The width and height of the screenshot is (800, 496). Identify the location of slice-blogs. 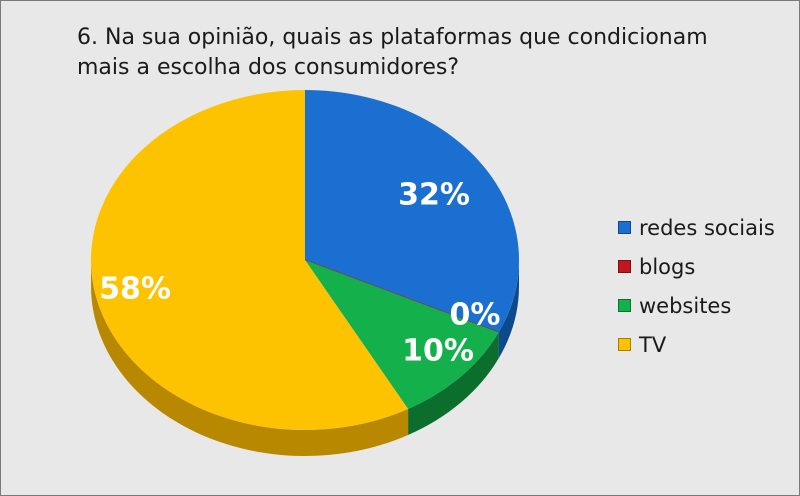
(401, 296).